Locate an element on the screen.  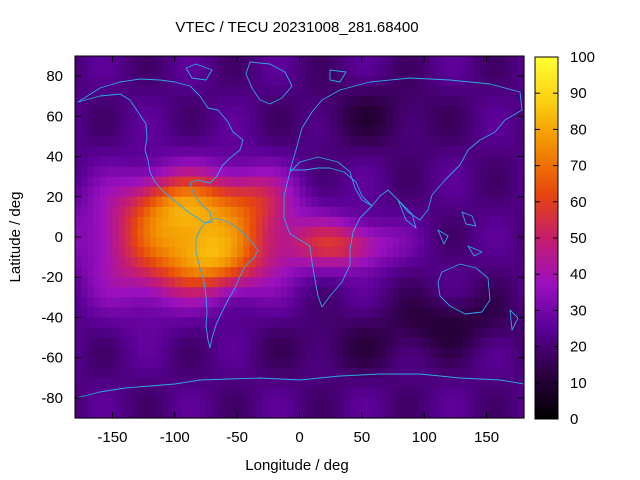
coastline-australia is located at coordinates (464, 289).